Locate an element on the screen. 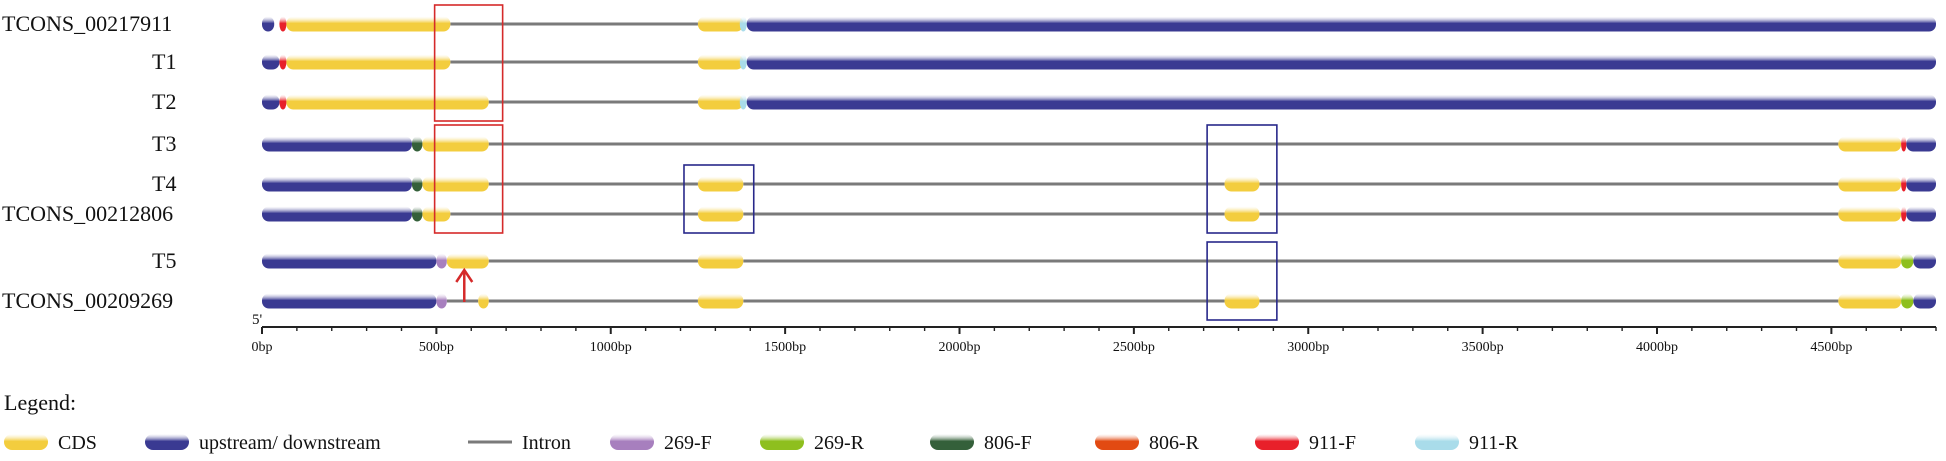 This screenshot has width=1946, height=461. legend-label: Intron is located at coordinates (546, 443).